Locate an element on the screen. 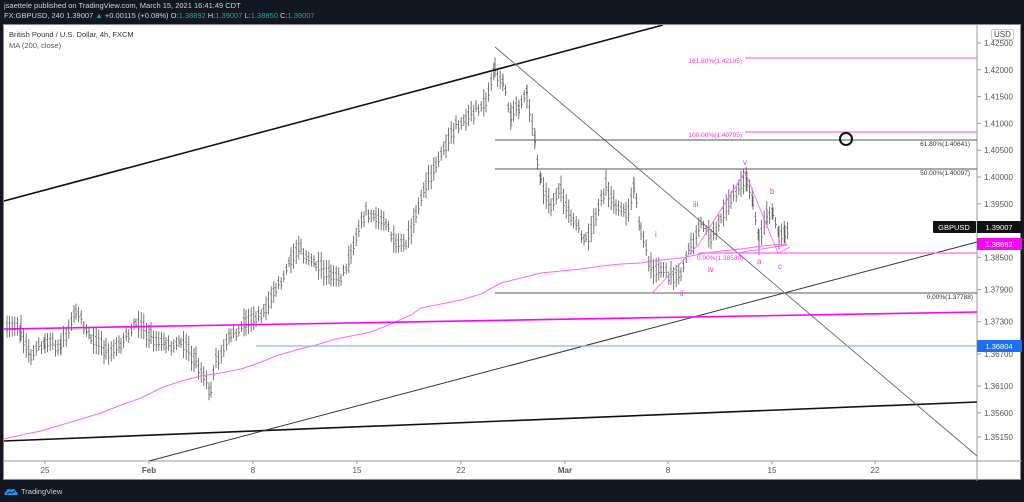 This screenshot has height=502, width=1024. currency-badge: USD is located at coordinates (1002, 34).